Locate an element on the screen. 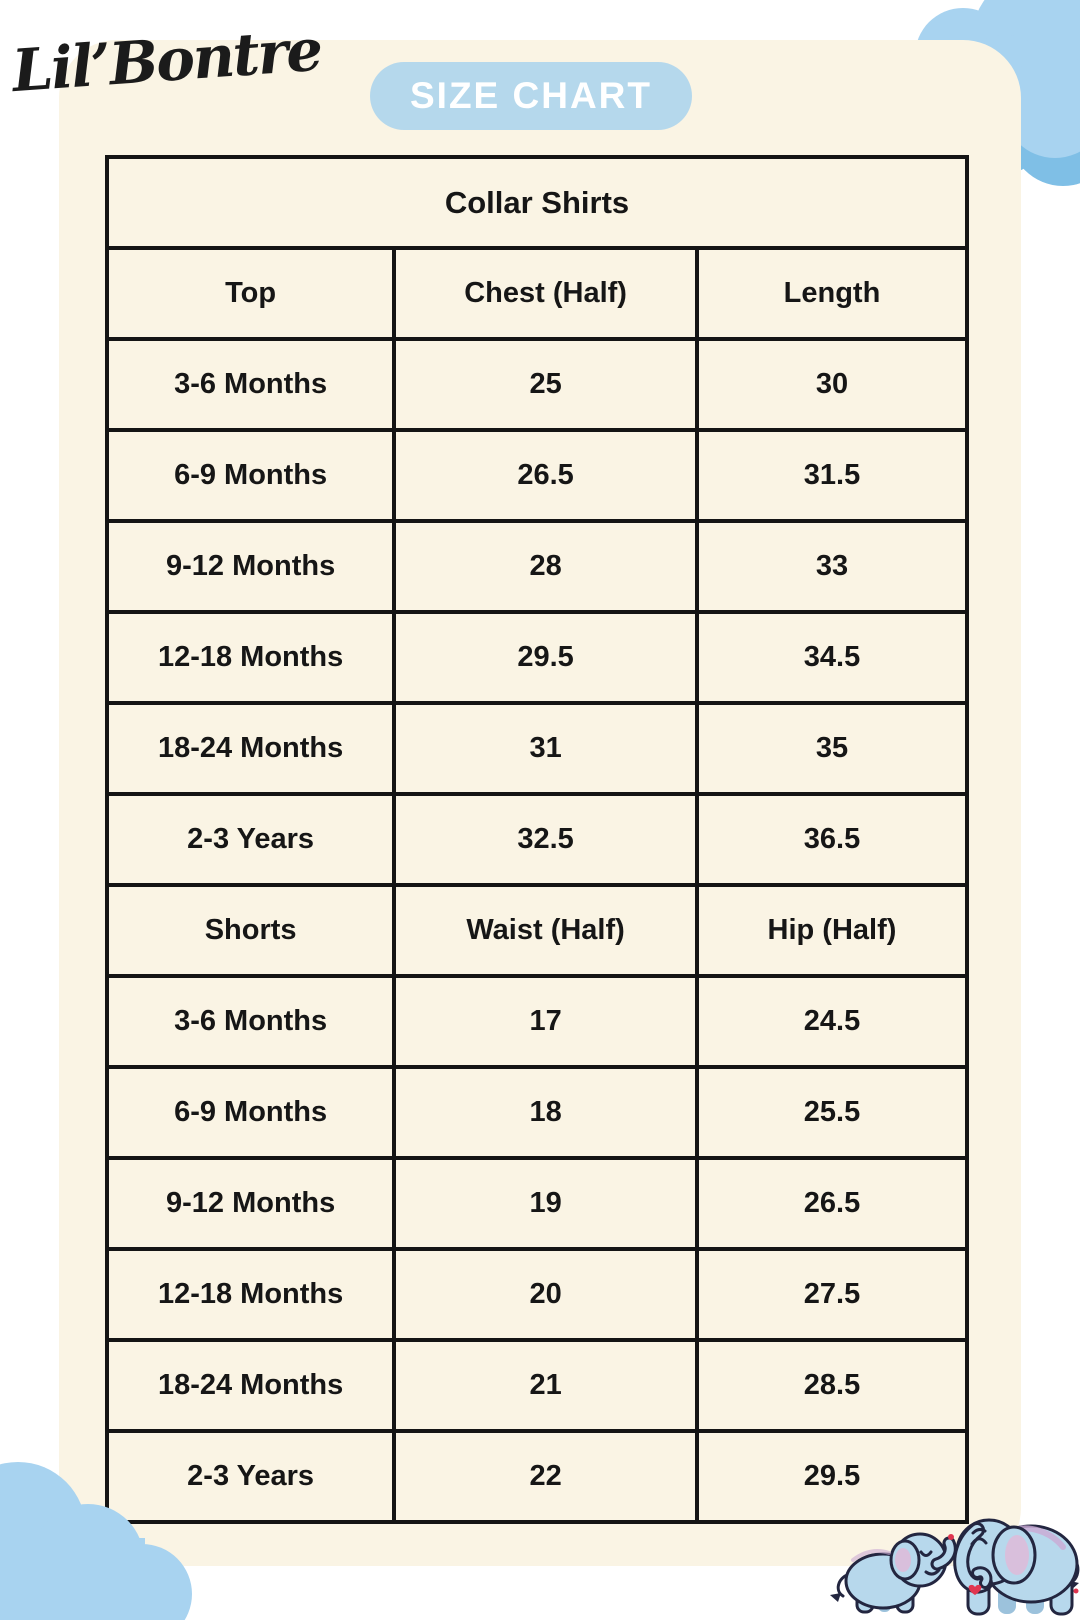  measure-cell: 17 is located at coordinates (545, 1021).